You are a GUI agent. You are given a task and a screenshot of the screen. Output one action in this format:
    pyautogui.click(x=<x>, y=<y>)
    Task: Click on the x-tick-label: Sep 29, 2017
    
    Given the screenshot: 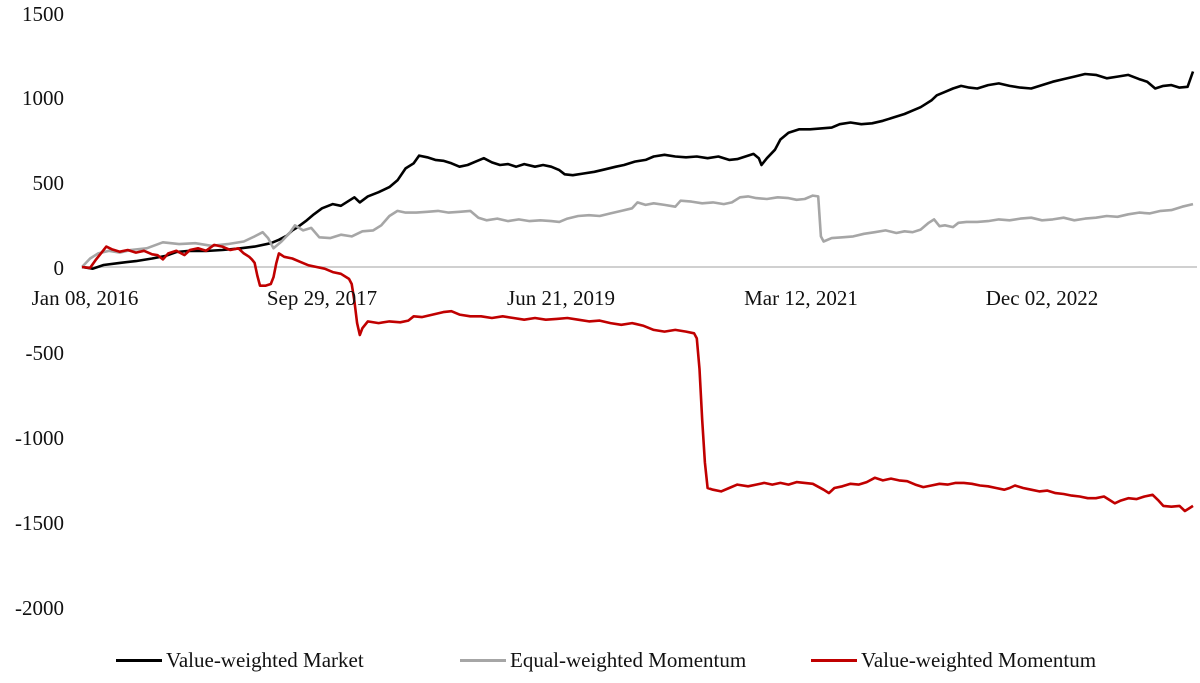 What is the action you would take?
    pyautogui.click(x=322, y=298)
    